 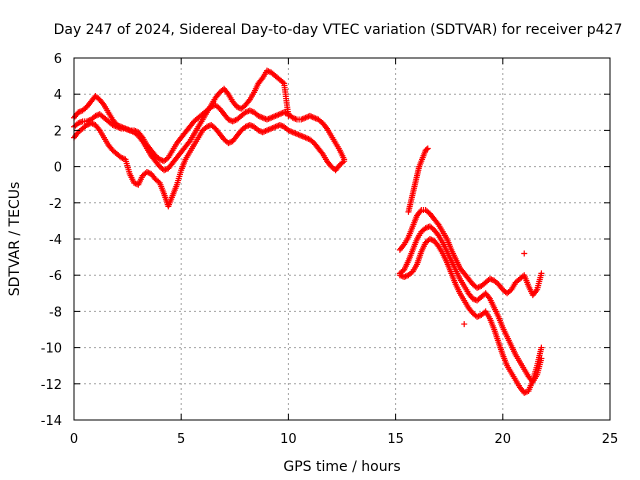 What do you see at coordinates (51, 349) in the screenshot?
I see `y-tick-label: -10` at bounding box center [51, 349].